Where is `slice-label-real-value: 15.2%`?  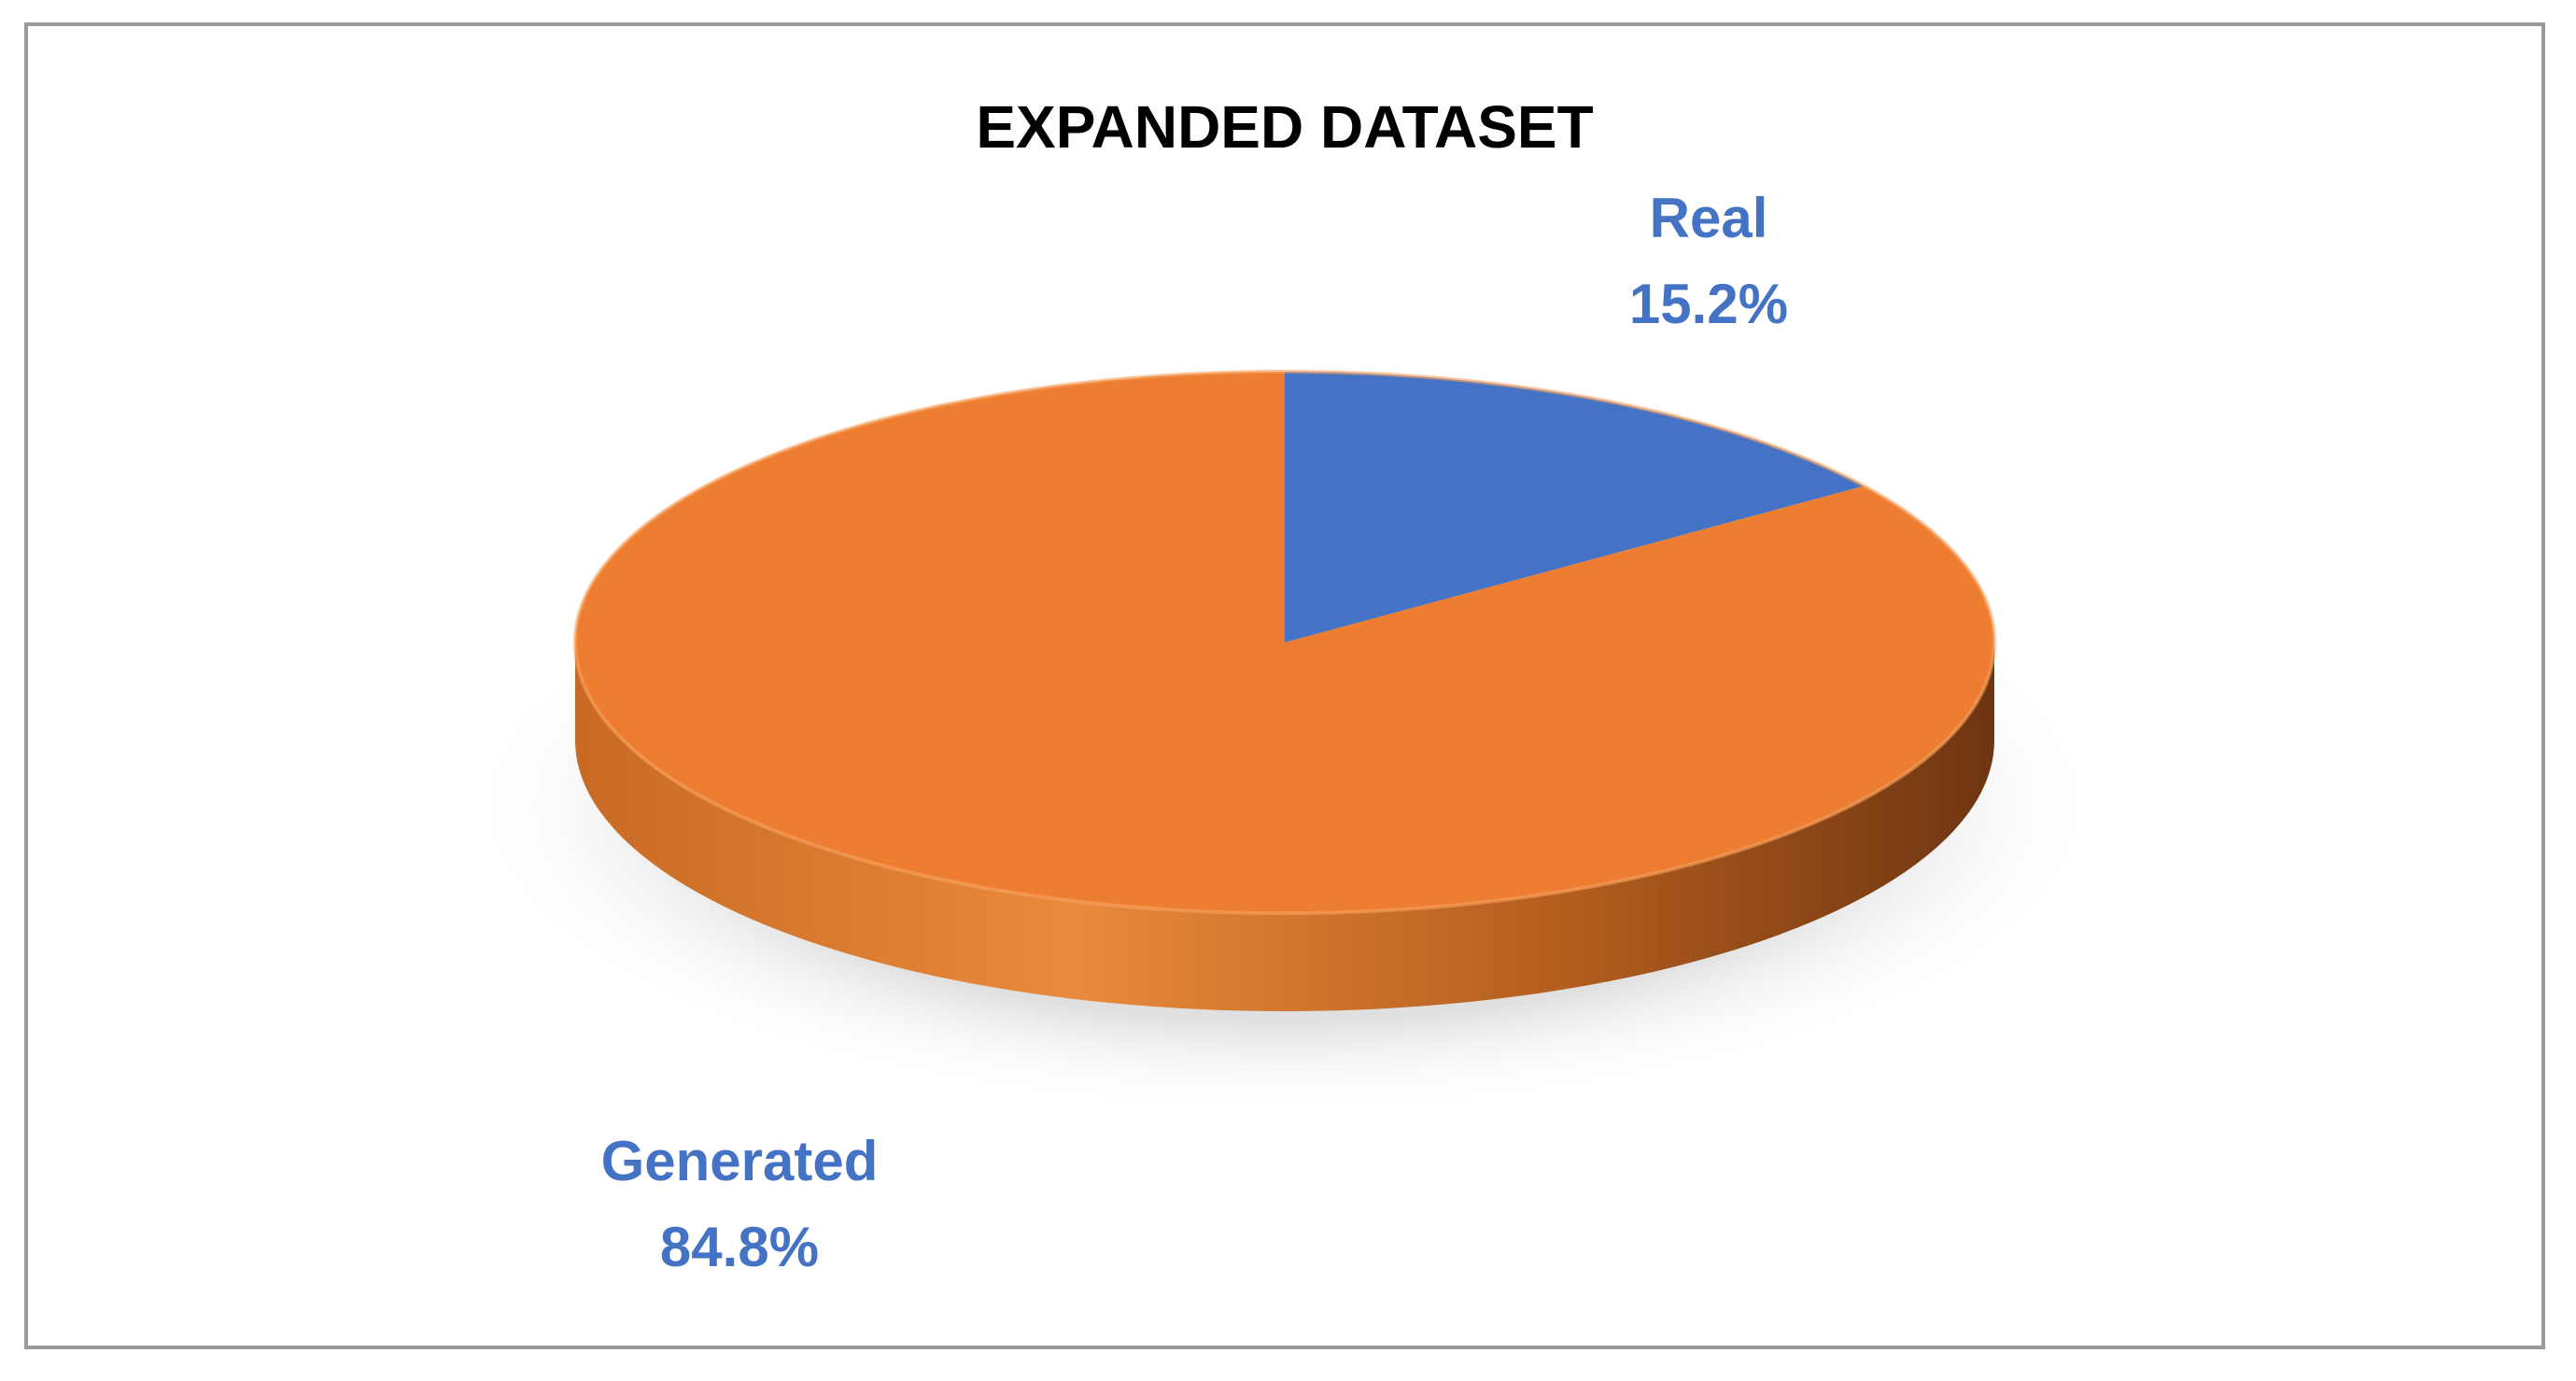 slice-label-real-value: 15.2% is located at coordinates (1708, 304).